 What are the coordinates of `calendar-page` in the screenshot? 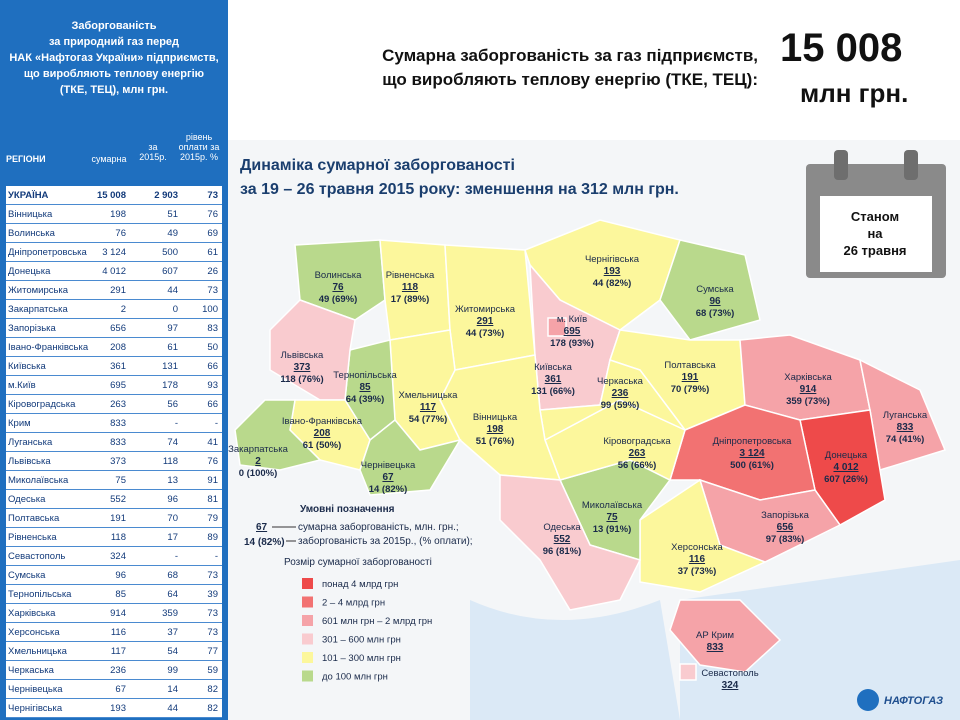 It's located at (876, 234).